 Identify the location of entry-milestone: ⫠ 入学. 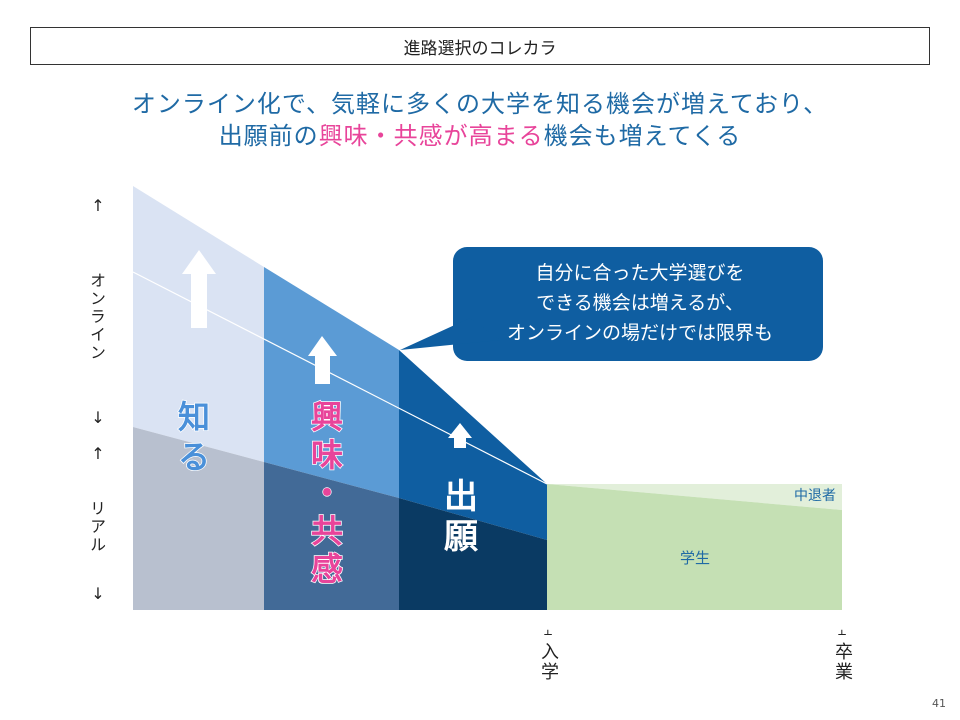
(548, 653).